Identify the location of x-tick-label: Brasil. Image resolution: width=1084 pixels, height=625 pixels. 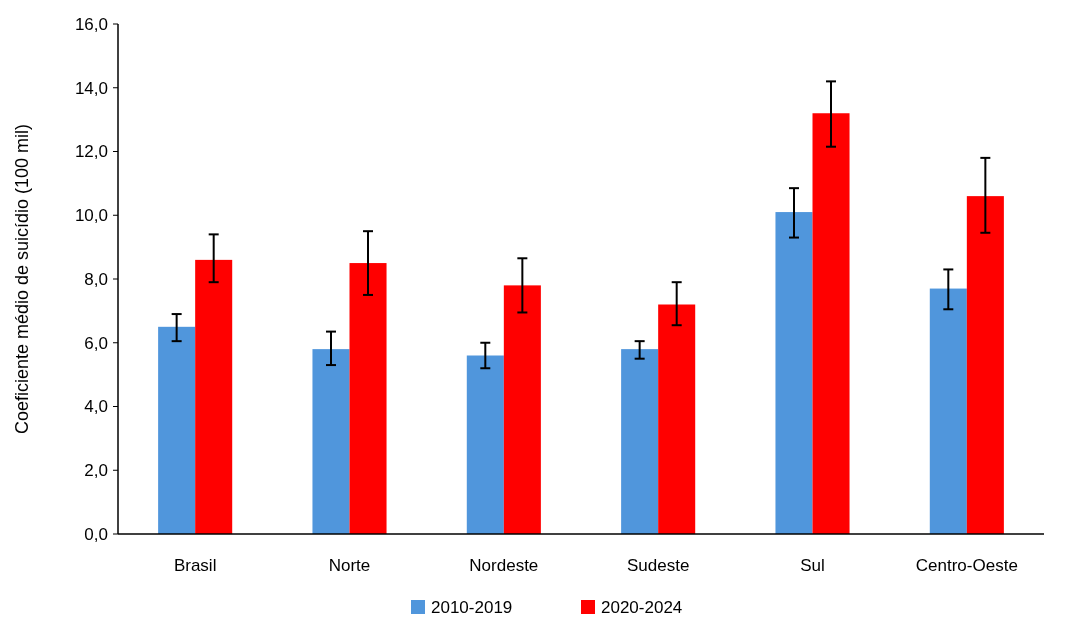
(195, 565).